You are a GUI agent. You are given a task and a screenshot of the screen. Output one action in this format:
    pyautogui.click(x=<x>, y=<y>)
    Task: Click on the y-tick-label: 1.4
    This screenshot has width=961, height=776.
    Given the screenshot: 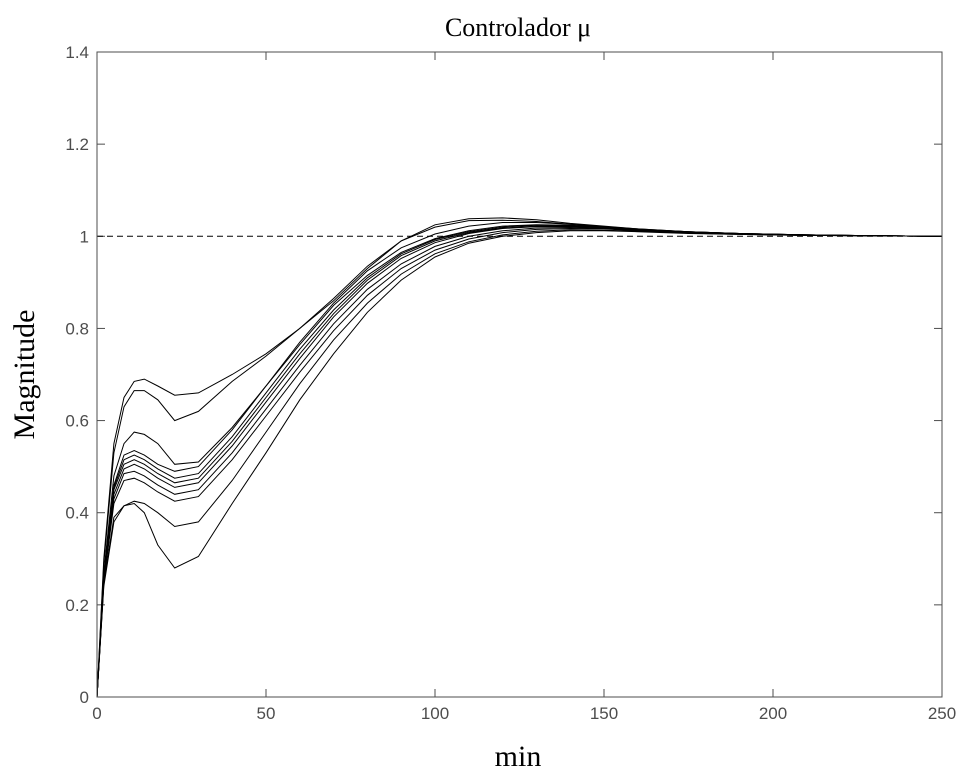 What is the action you would take?
    pyautogui.click(x=77, y=52)
    